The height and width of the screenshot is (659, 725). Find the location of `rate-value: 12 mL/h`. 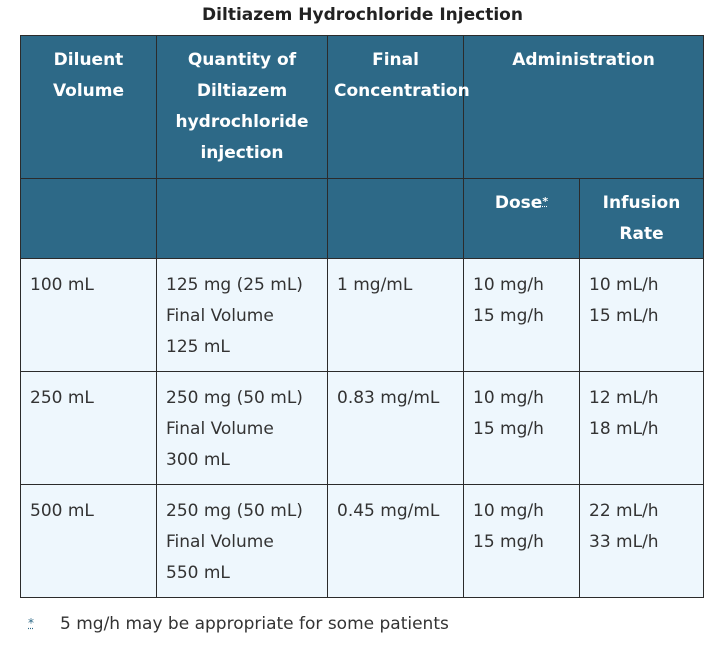

rate-value: 12 mL/h is located at coordinates (624, 398).